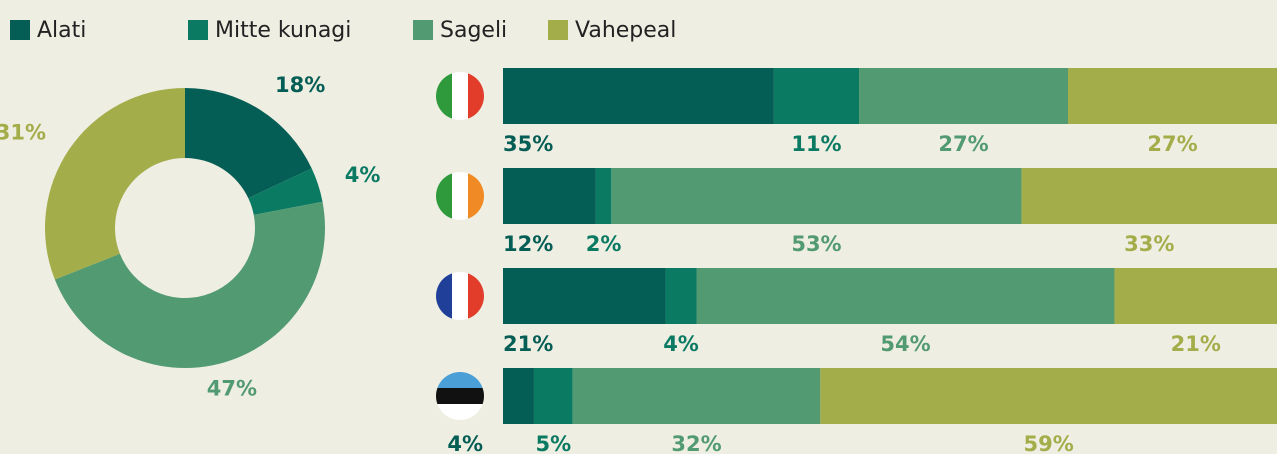 Image resolution: width=1277 pixels, height=454 pixels. Describe the element at coordinates (553, 443) in the screenshot. I see `bar-label: 5%` at that location.